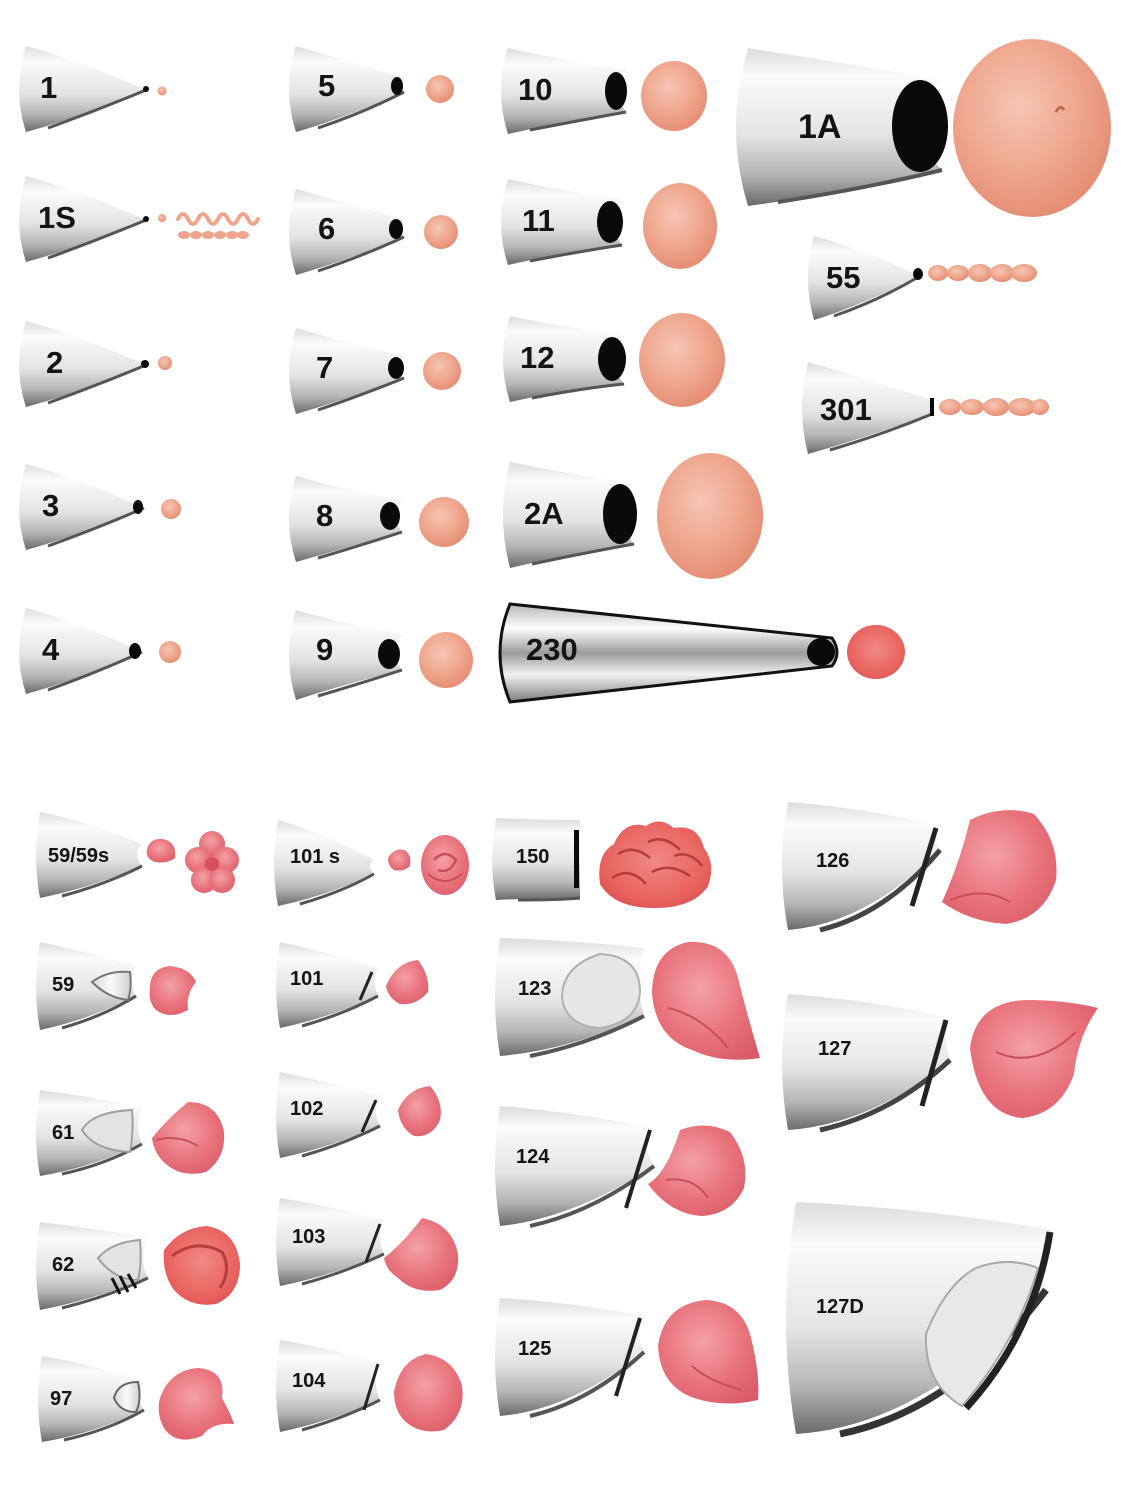 This screenshot has height=1500, width=1125. I want to click on tip-97-body-icon, so click(91, 1399).